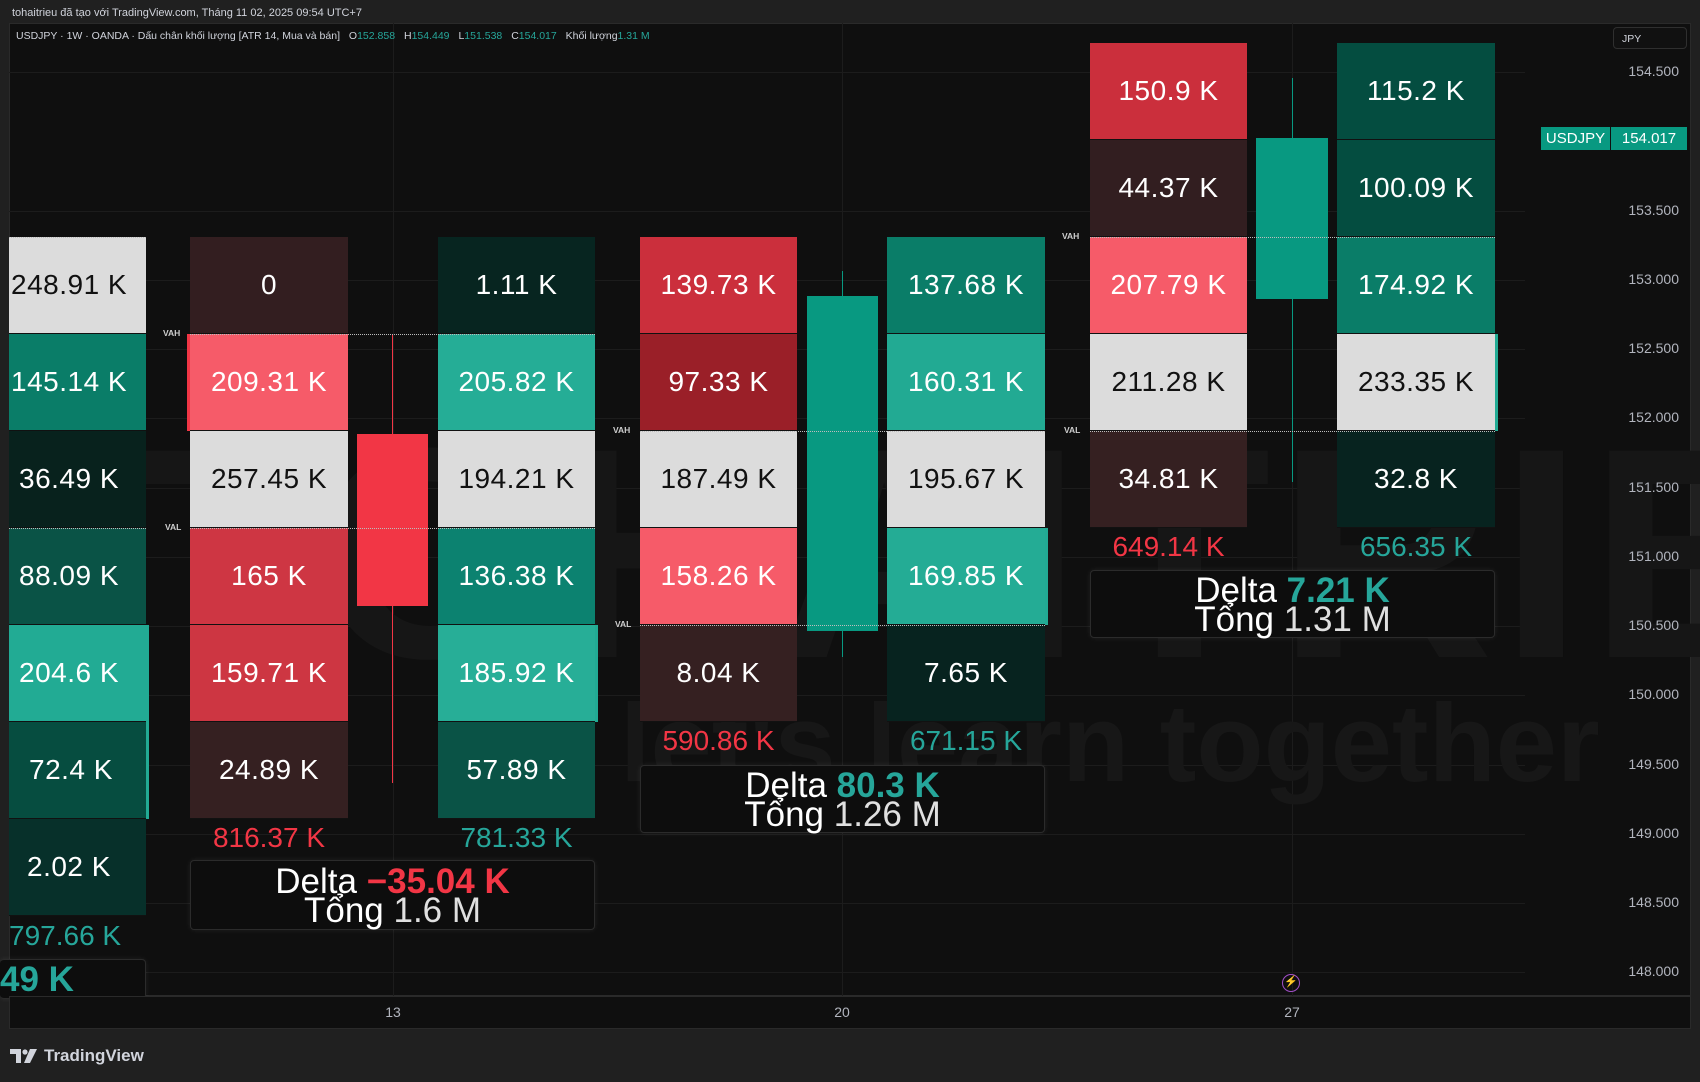  I want to click on footprint-cell-buy-poc: 194.21 K, so click(516, 479).